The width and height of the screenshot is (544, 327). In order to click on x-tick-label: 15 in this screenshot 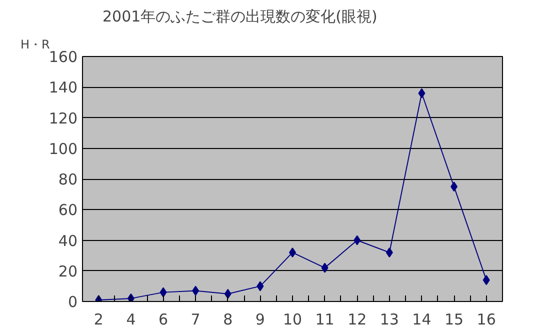, I will do `click(454, 318)`.